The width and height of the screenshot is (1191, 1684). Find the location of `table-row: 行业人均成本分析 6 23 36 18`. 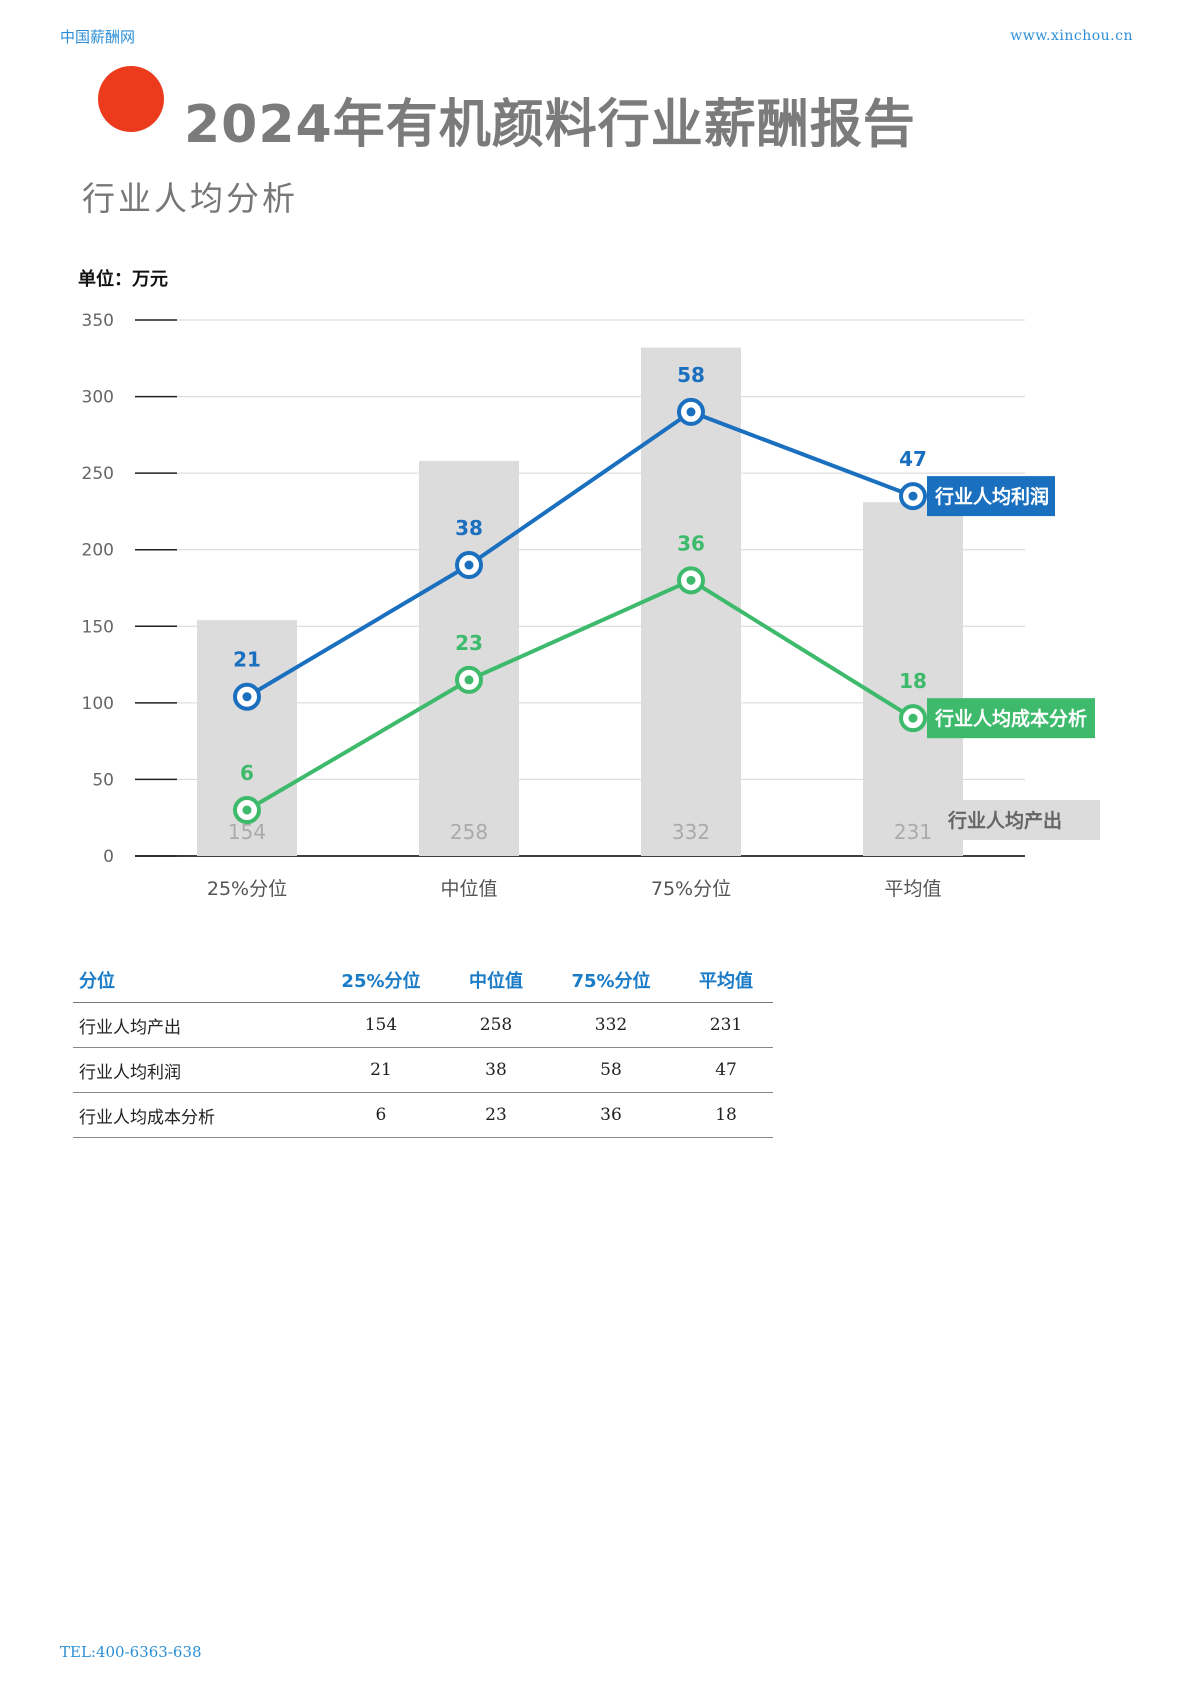

table-row: 行业人均成本分析 6 23 36 18 is located at coordinates (423, 1115).